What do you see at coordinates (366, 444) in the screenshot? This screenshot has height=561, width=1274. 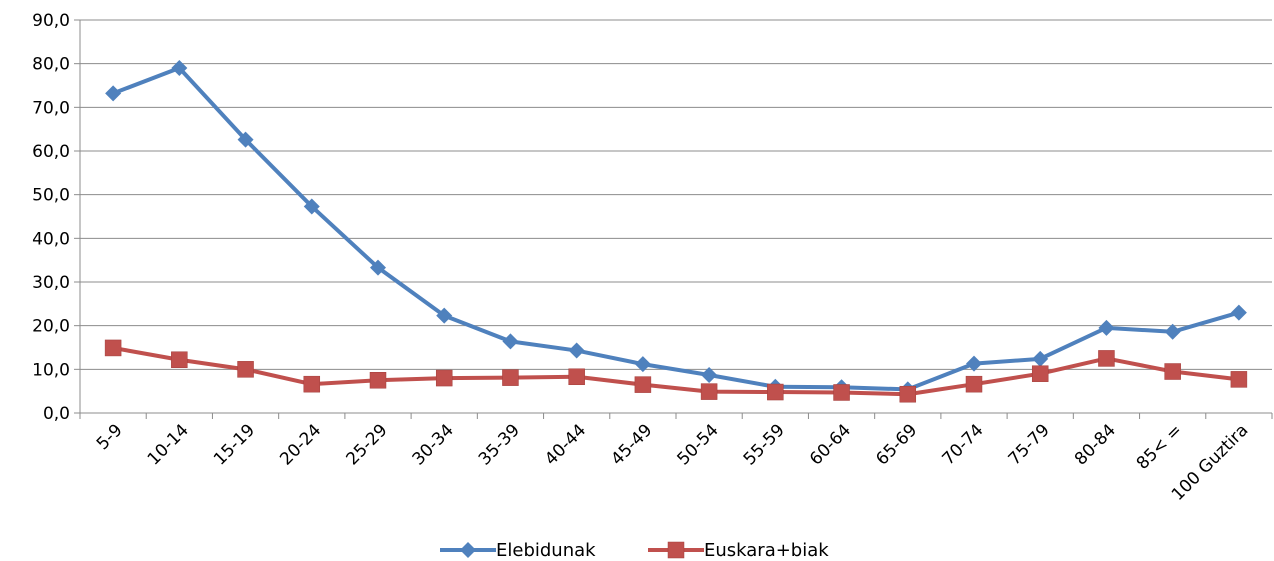 I see `x-tick-label: 25-29` at bounding box center [366, 444].